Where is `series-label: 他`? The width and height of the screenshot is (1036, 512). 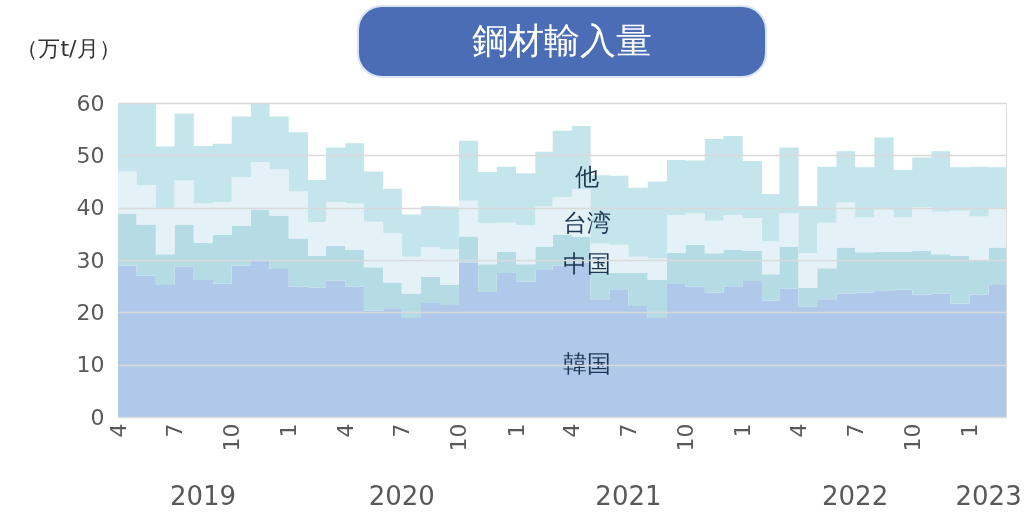
series-label: 他 is located at coordinates (587, 177).